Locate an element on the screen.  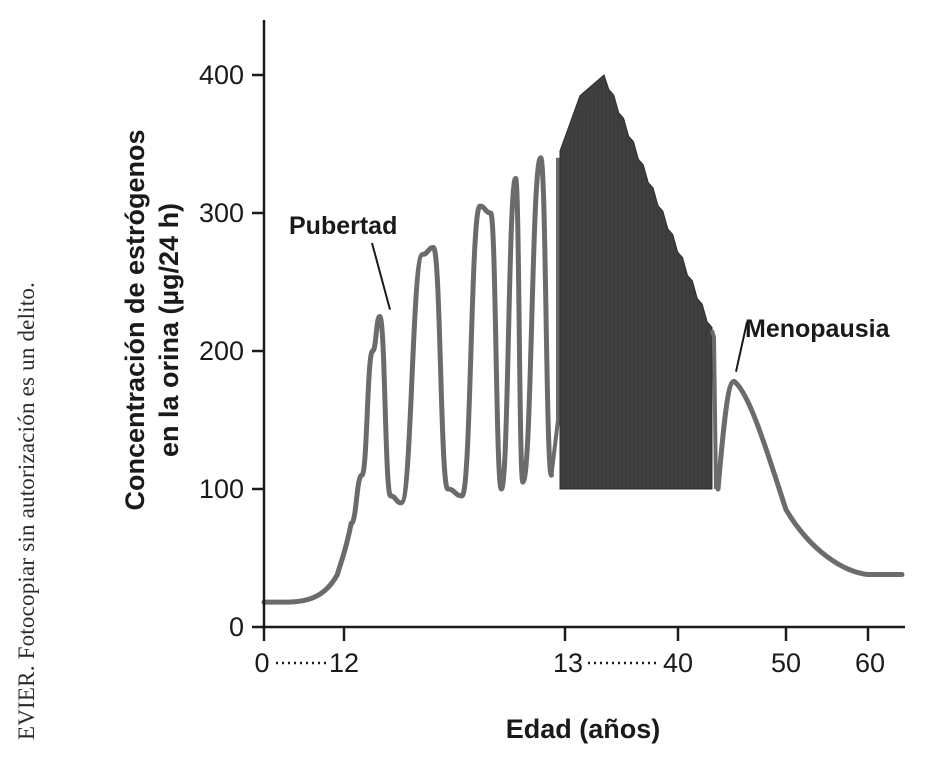
x-tick-label-4: 50 is located at coordinates (786, 663).